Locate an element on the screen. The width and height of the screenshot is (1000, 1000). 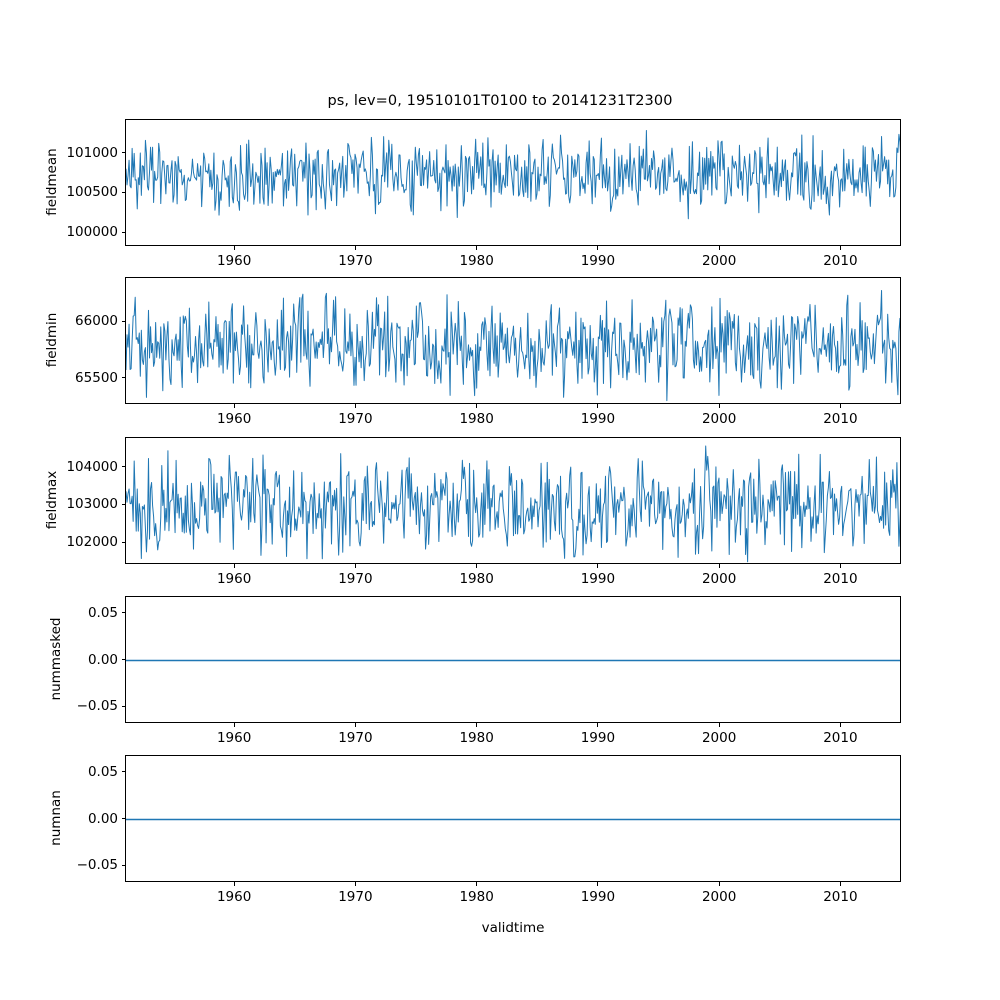
ytick-label-nummasked-0: −0.05 is located at coordinates (97, 706).